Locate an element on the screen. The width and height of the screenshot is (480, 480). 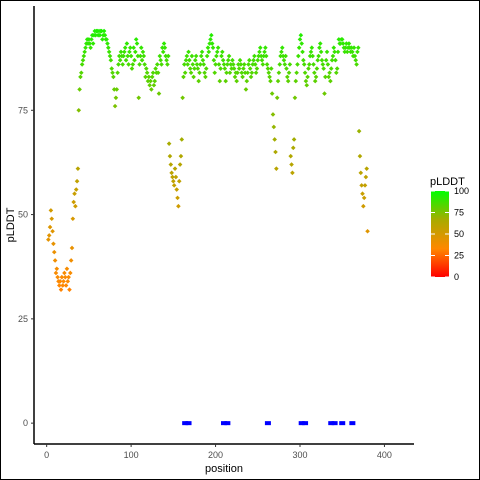
x-tick-label: 100 is located at coordinates (131, 455).